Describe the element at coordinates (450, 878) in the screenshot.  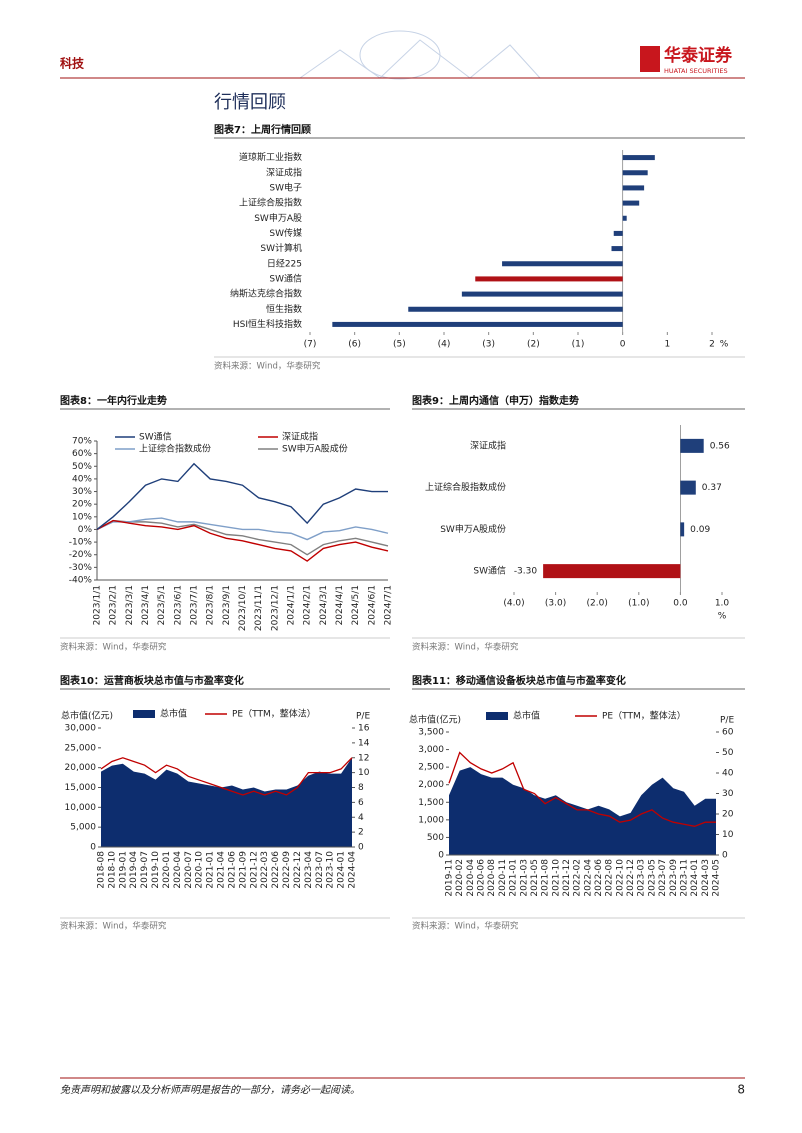
I see `x-tick-label: 2019-11` at that location.